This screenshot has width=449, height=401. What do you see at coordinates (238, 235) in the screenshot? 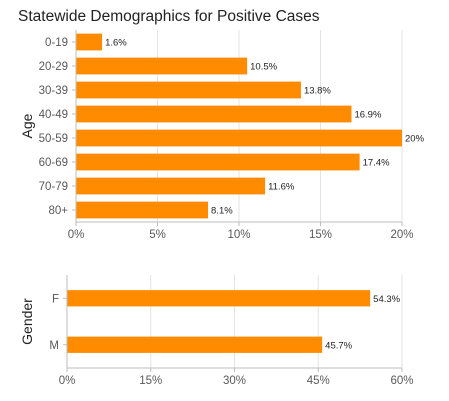
I see `x-tick-label: 10%` at bounding box center [238, 235].